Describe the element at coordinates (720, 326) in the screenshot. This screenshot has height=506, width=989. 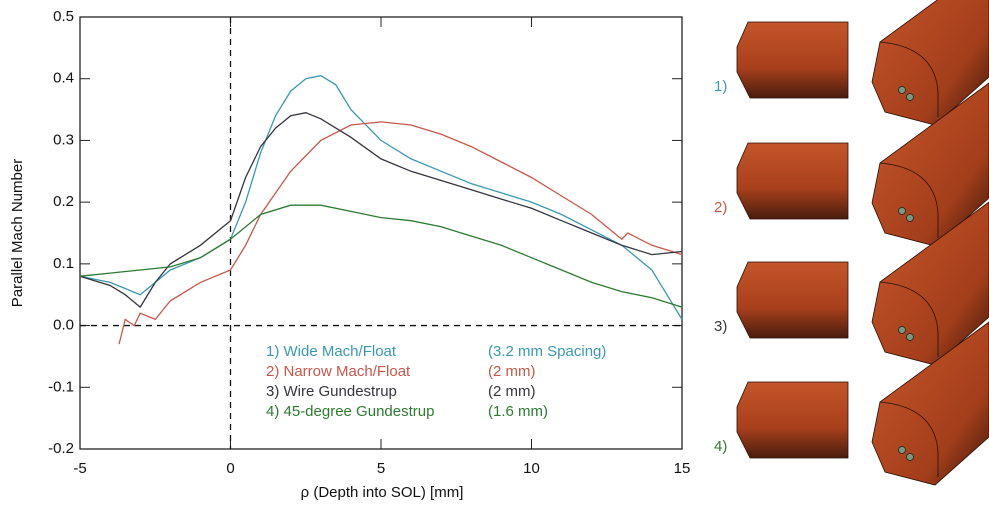
I see `probe-label: 3)` at that location.